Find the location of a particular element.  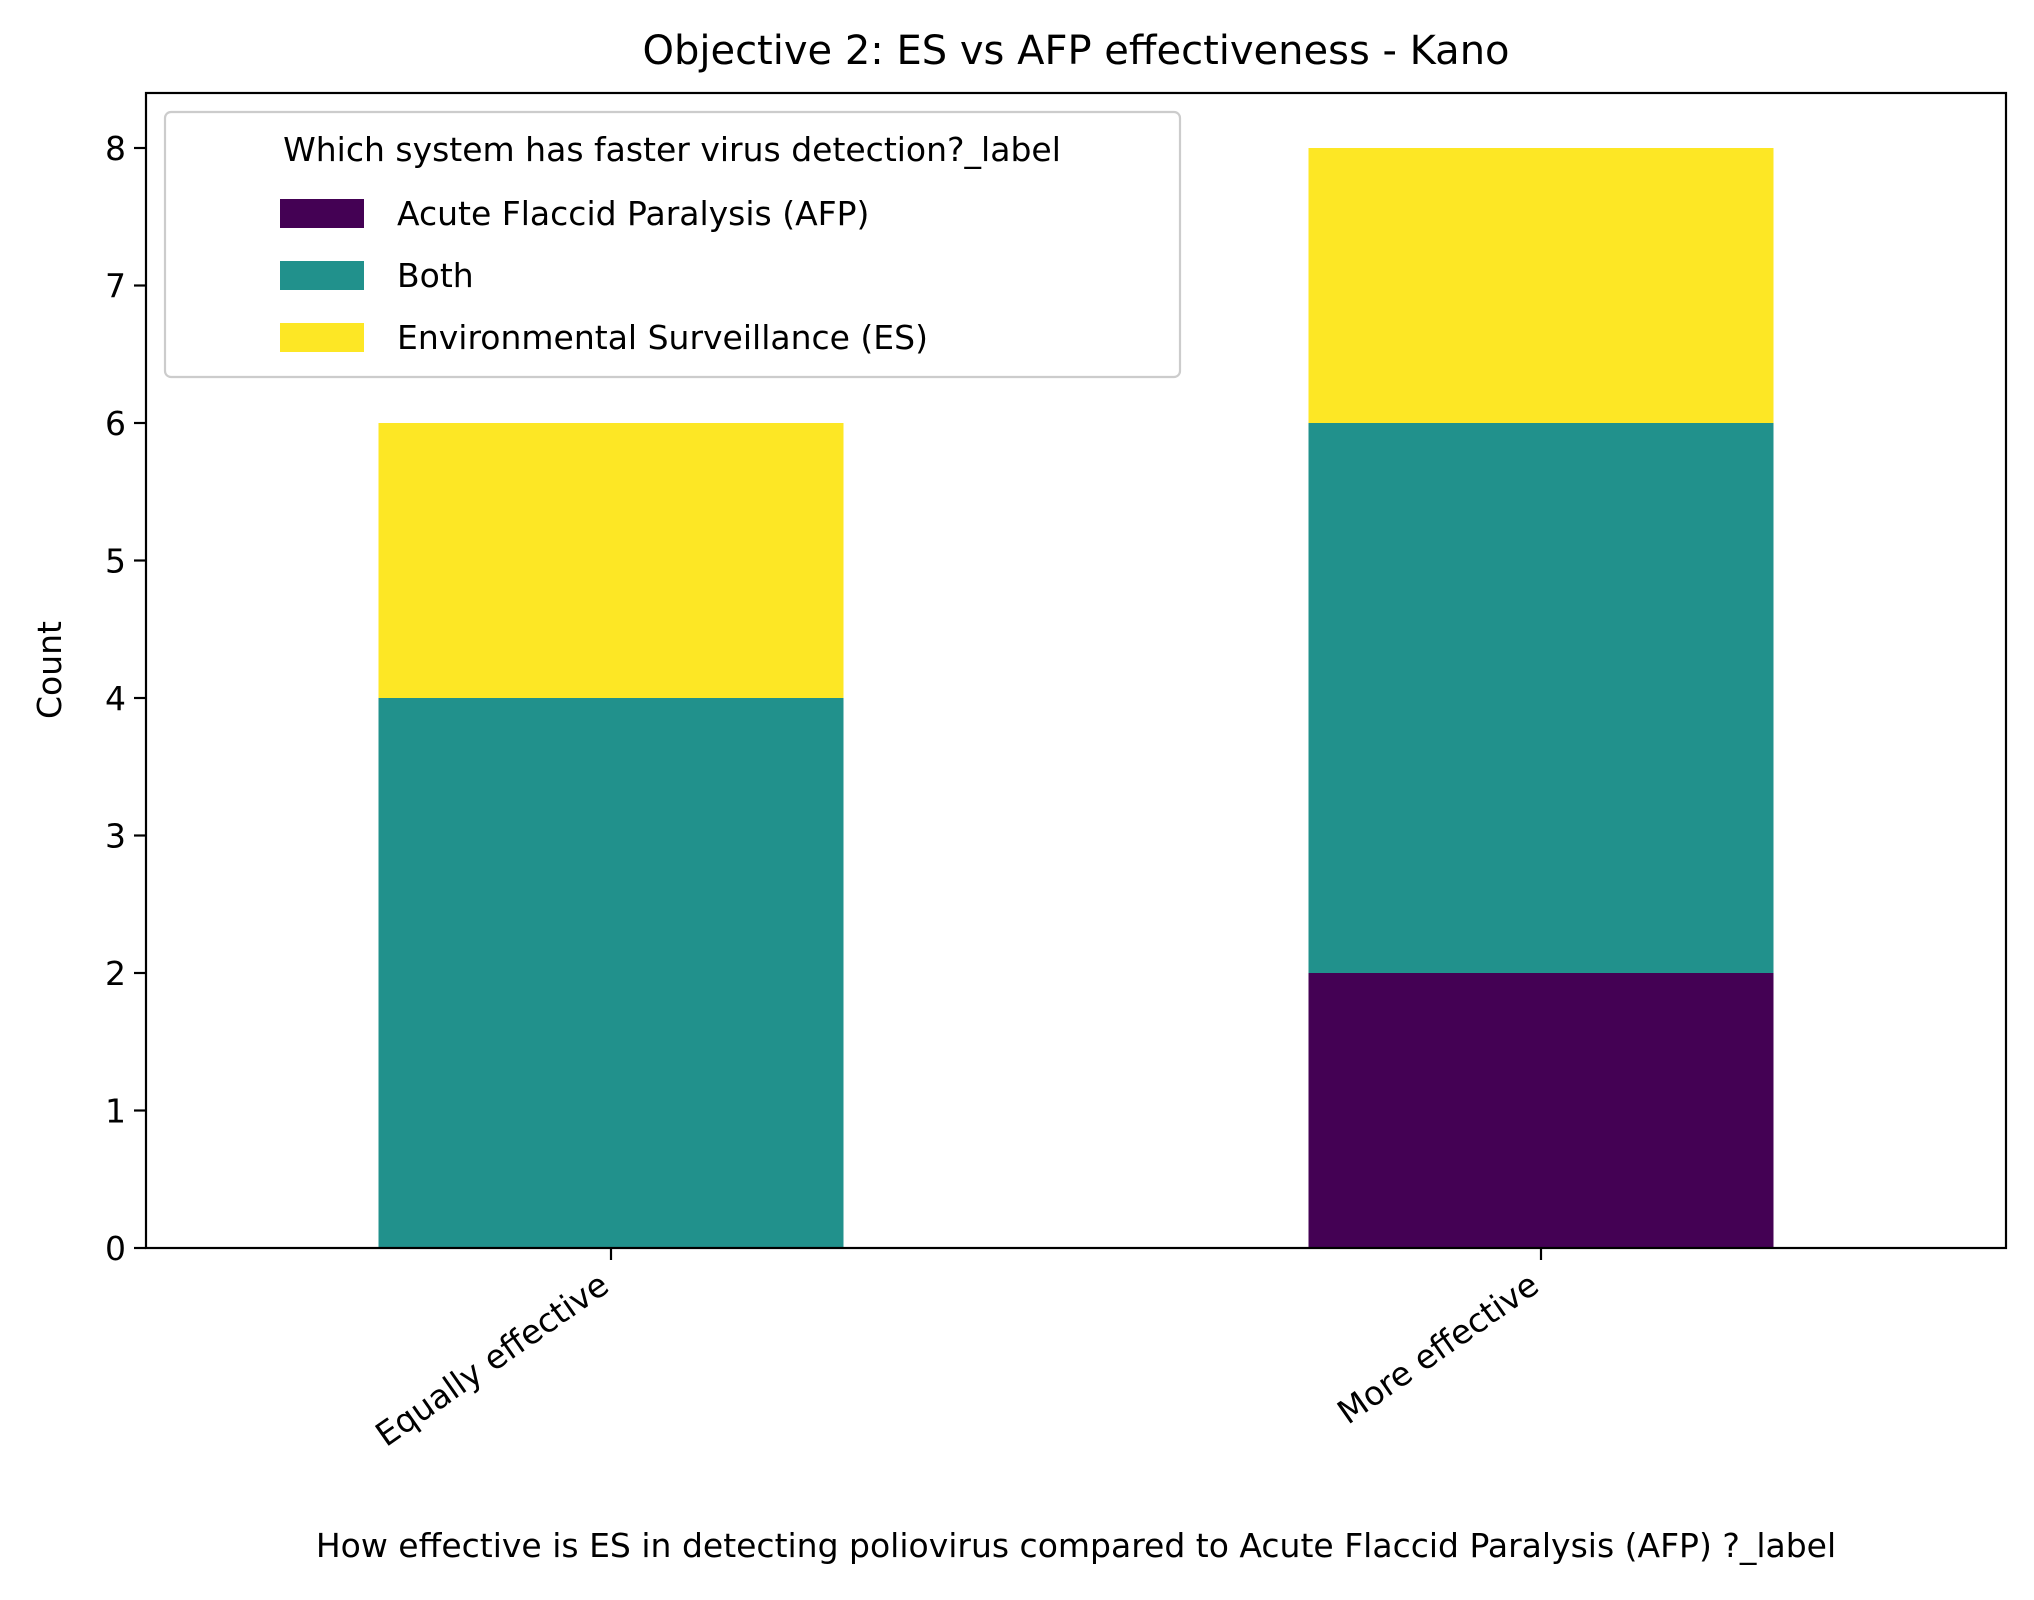

y-tick-label: 6 is located at coordinates (115, 423).